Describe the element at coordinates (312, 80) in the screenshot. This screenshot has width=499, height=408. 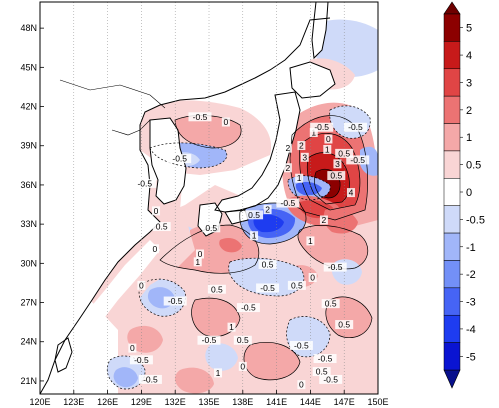
I see `coastline-hokkaido` at that location.